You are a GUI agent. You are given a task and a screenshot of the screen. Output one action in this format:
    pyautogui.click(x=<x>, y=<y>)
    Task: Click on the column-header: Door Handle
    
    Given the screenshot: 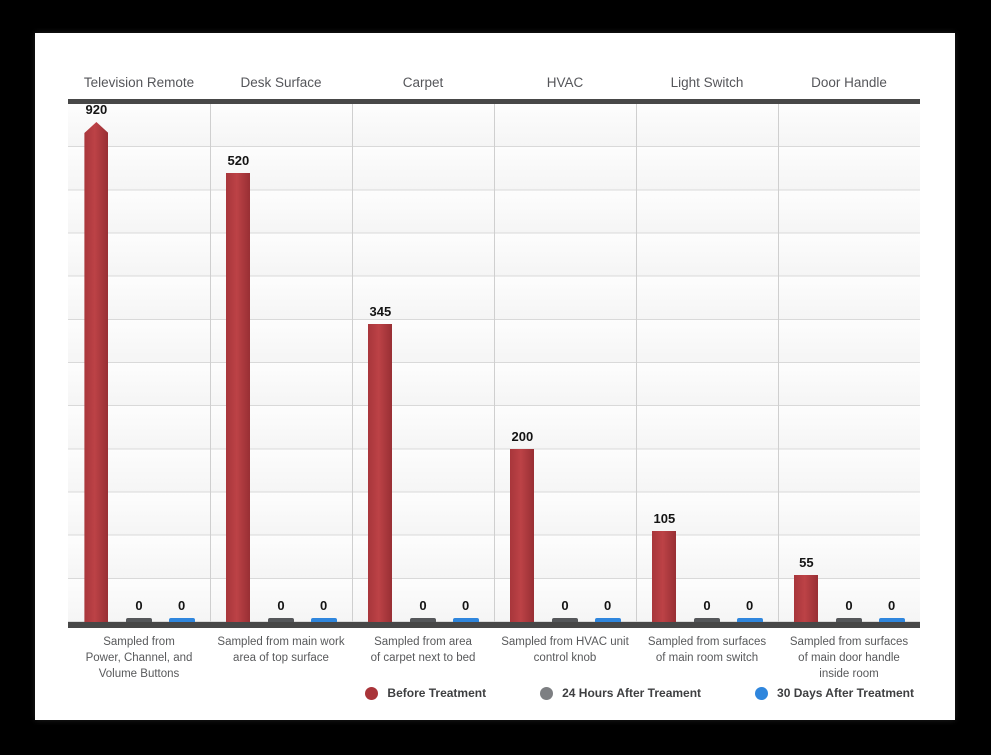 What is the action you would take?
    pyautogui.click(x=849, y=82)
    